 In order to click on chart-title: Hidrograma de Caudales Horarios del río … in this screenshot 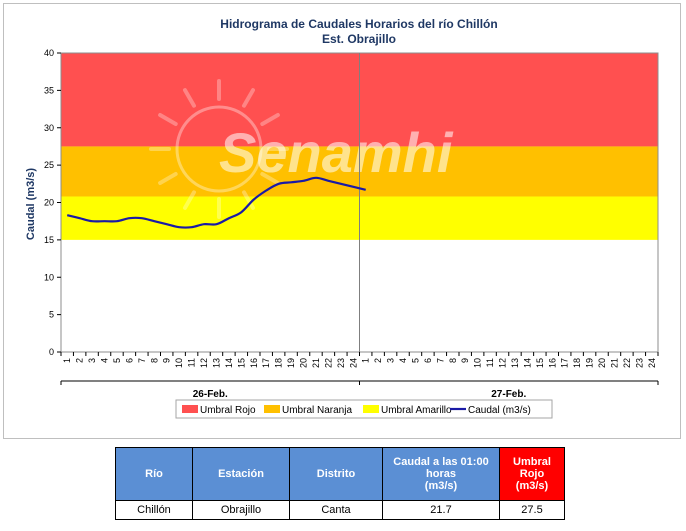, I will do `click(358, 24)`.